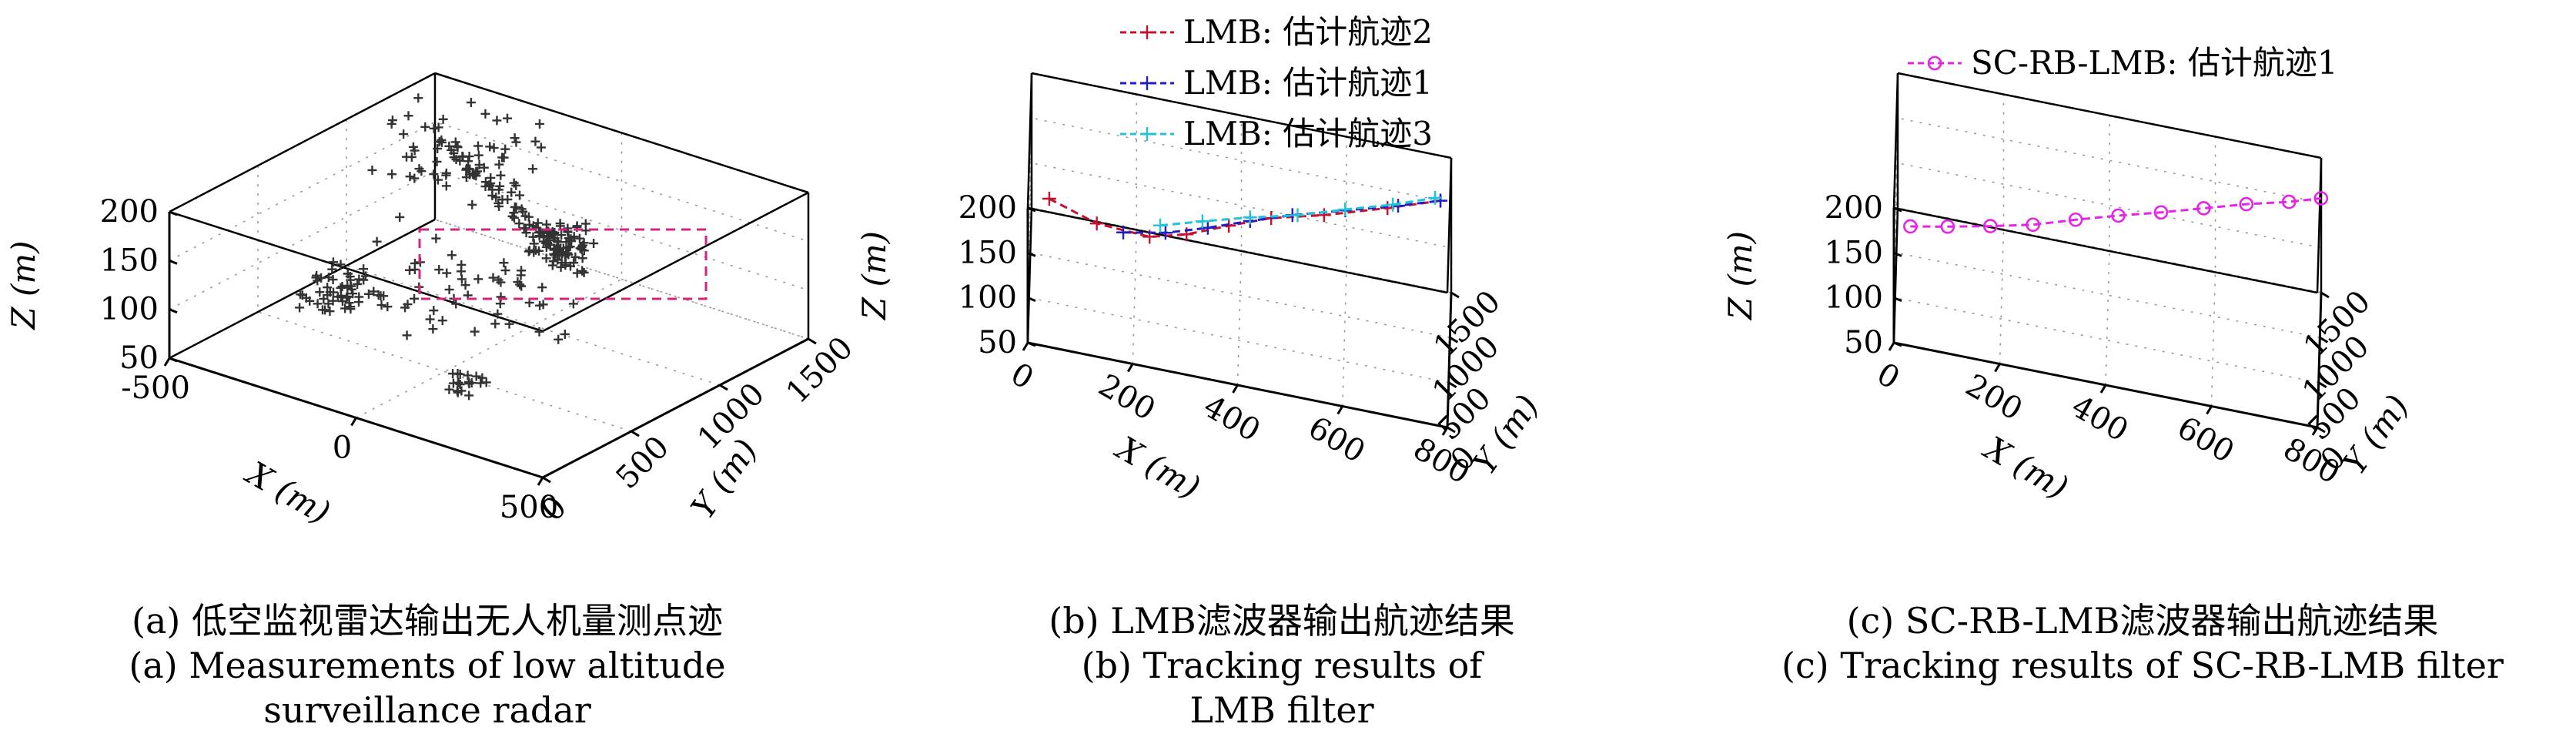 The image size is (2576, 754). Describe the element at coordinates (2155, 63) in the screenshot. I see `legend-label: SC-RB-LMB: 估计航迹1` at that location.